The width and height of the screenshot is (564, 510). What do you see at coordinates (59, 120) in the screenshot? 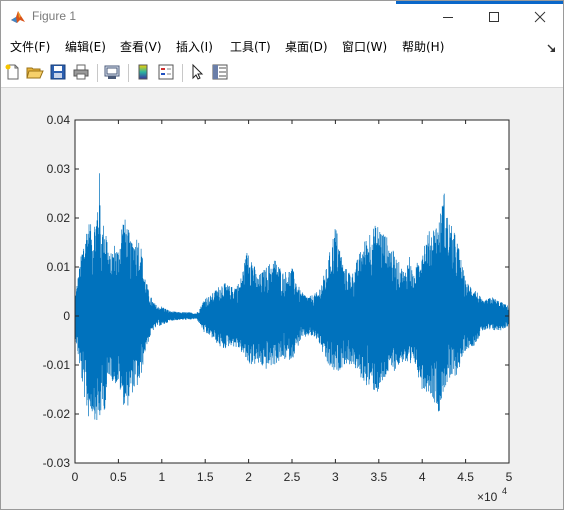
I see `y-tick-label: 0.04` at bounding box center [59, 120].